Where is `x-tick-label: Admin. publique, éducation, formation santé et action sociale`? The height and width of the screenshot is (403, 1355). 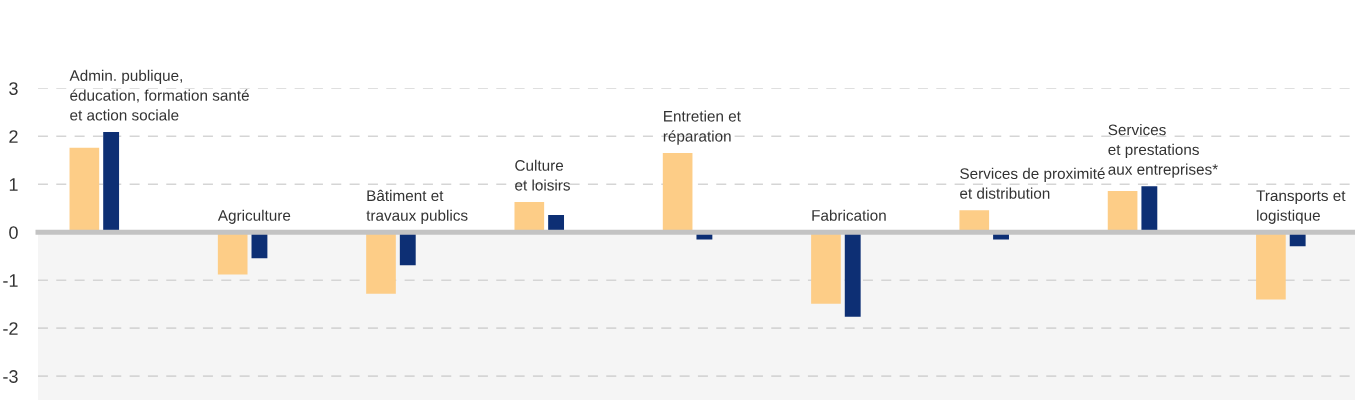 x-tick-label: Admin. publique, éducation, formation santé et action sociale is located at coordinates (159, 95).